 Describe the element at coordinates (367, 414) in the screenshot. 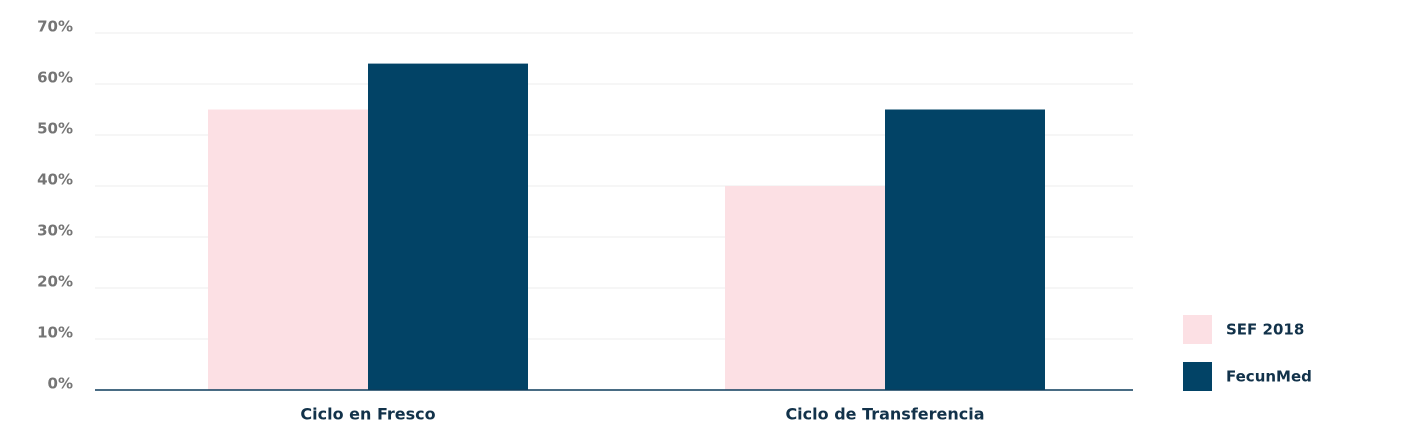

I see `x-tick-label: Ciclo en Fresco` at that location.